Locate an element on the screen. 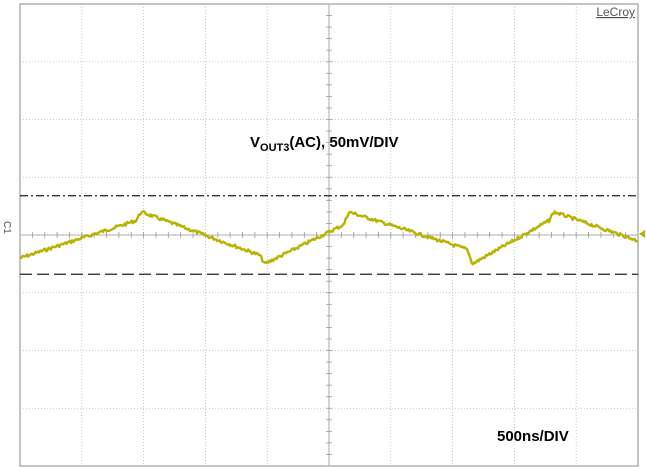  brand-logo: LeCroy is located at coordinates (615, 12).